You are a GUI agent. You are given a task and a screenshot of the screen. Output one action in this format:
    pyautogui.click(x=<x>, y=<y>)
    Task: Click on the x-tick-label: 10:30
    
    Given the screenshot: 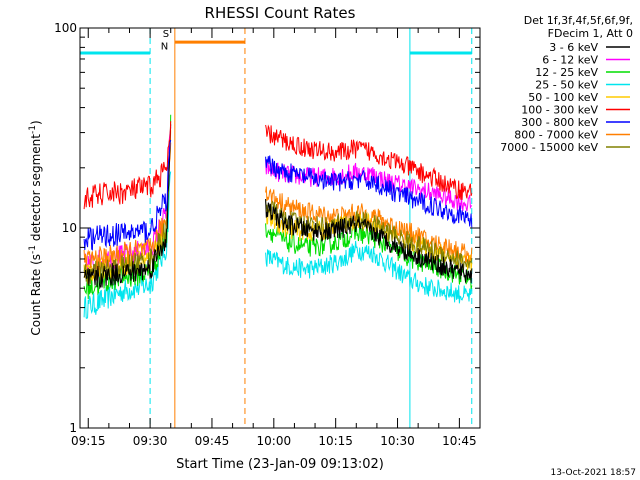 What is the action you would take?
    pyautogui.click(x=397, y=441)
    